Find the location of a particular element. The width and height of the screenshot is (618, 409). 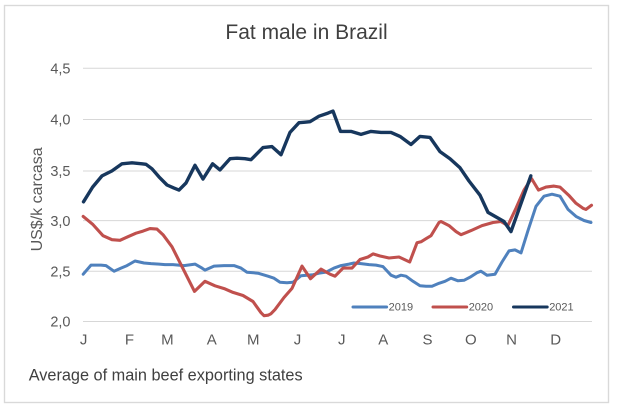

svg-text: D is located at coordinates (555, 340).